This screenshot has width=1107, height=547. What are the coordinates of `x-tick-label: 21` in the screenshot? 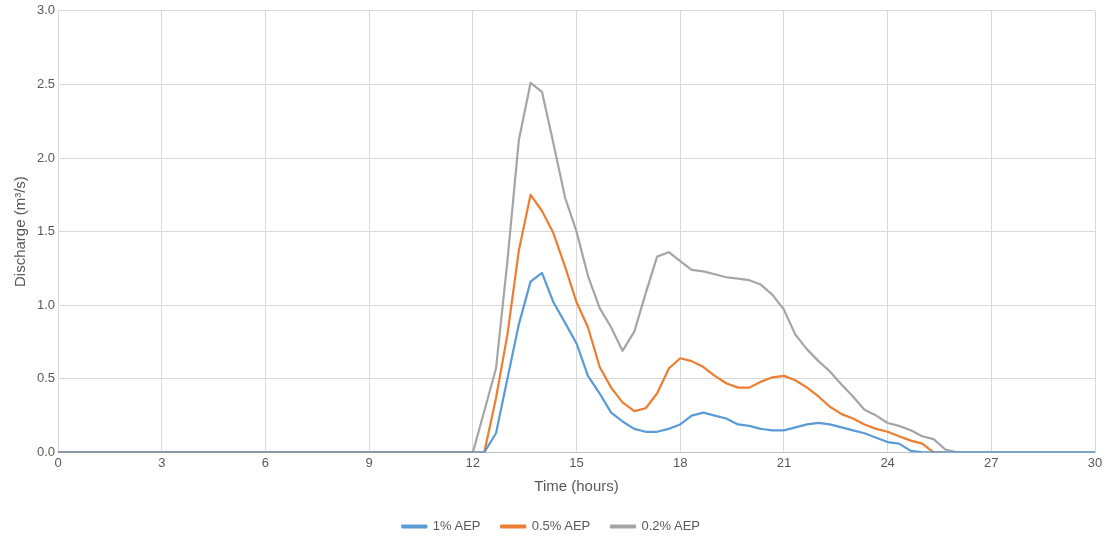 It's located at (784, 462).